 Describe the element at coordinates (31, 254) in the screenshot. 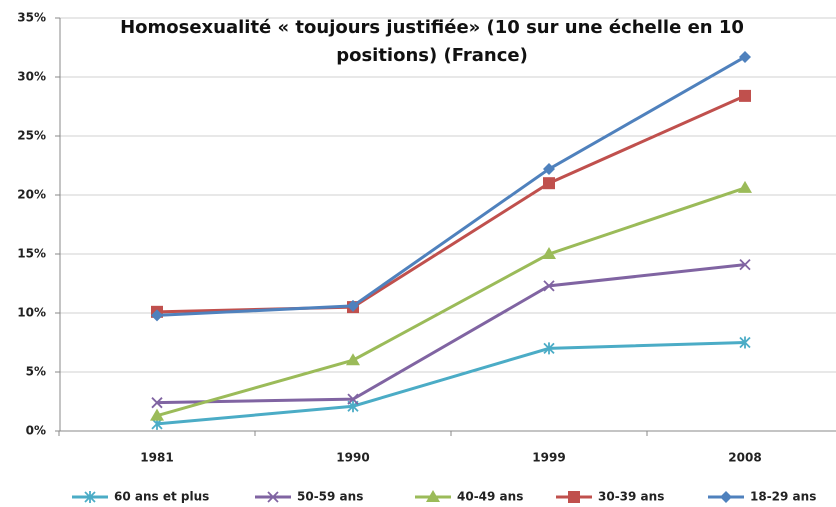

I see `y-tick-label: 15%` at that location.